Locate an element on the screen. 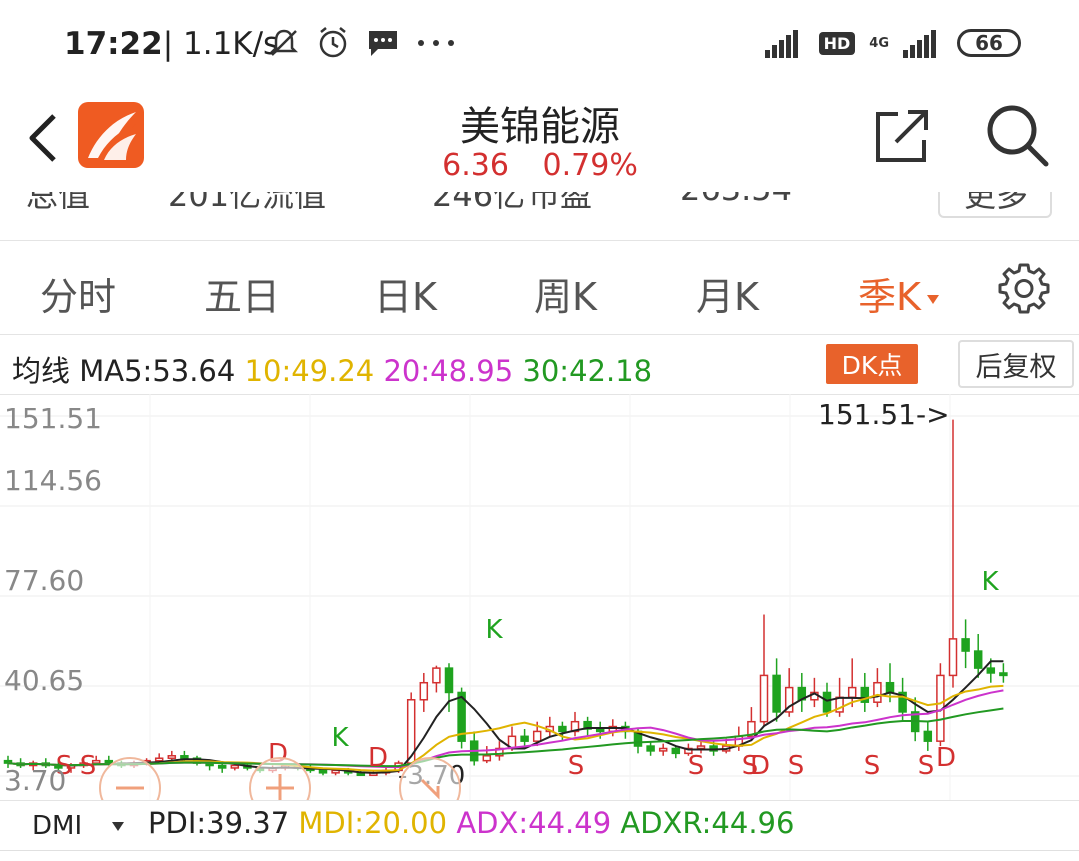  tab-daily-k: 日K is located at coordinates (405, 297).